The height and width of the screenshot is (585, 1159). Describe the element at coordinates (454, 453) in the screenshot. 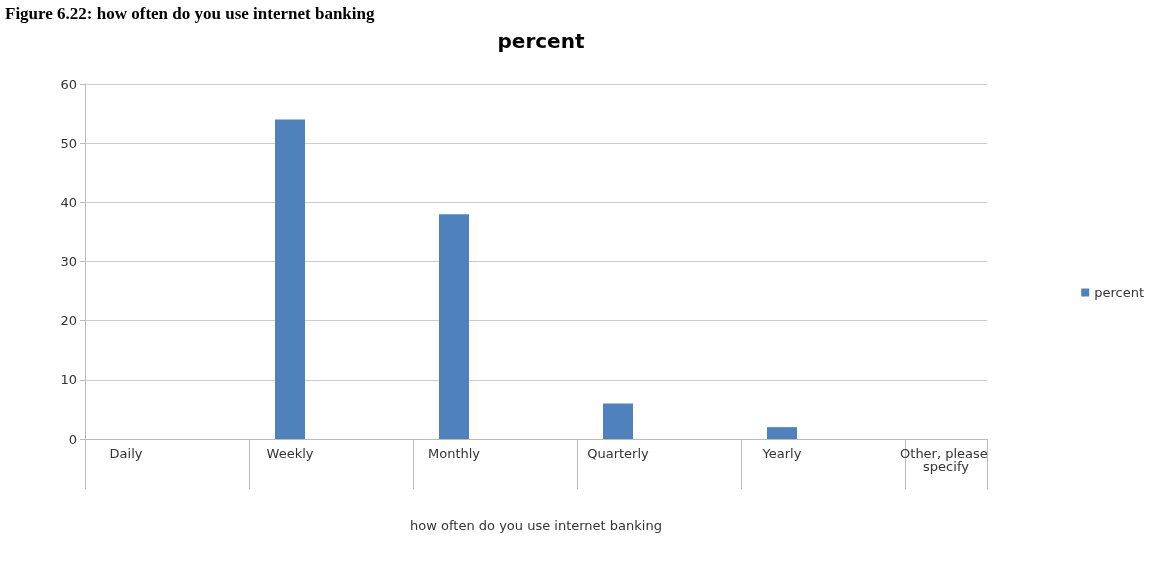

I see `x-tick-label: Monthly` at that location.